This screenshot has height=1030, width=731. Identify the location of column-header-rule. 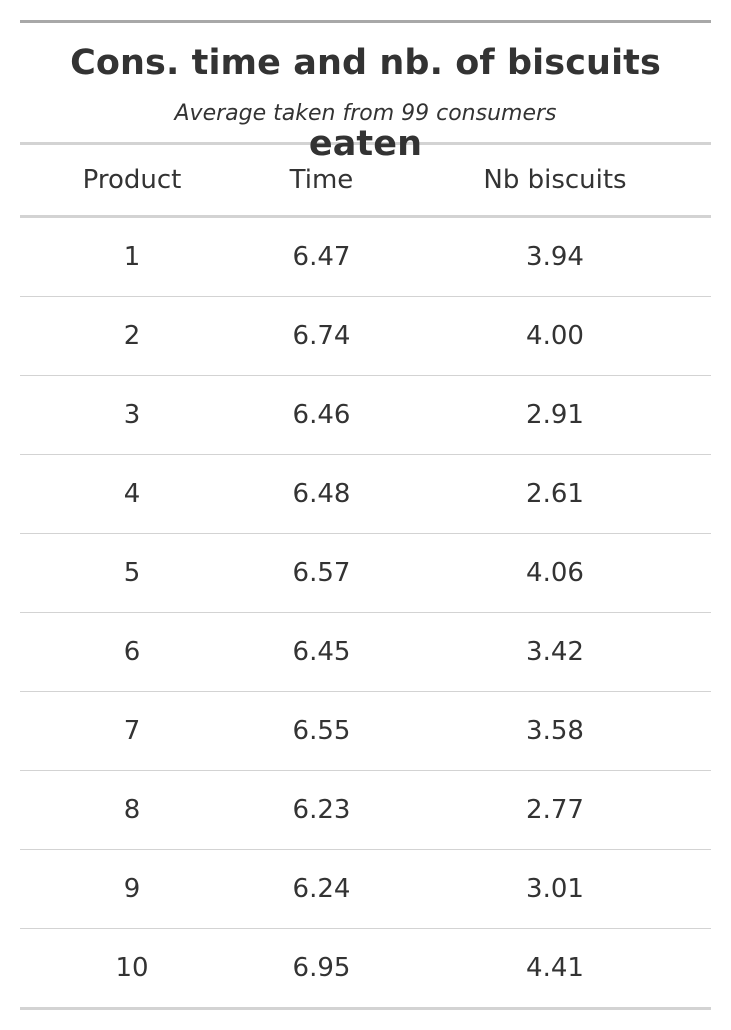
(365, 216).